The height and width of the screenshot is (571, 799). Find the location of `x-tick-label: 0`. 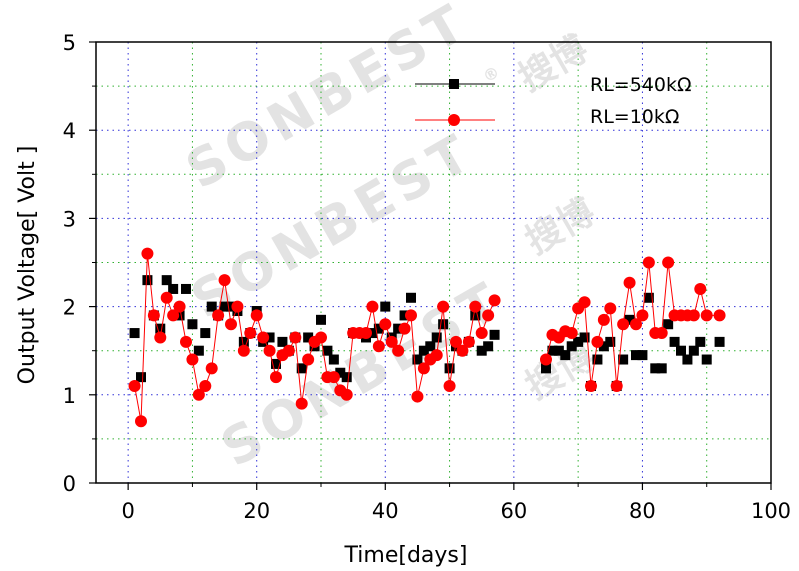

x-tick-label: 0 is located at coordinates (127, 511).